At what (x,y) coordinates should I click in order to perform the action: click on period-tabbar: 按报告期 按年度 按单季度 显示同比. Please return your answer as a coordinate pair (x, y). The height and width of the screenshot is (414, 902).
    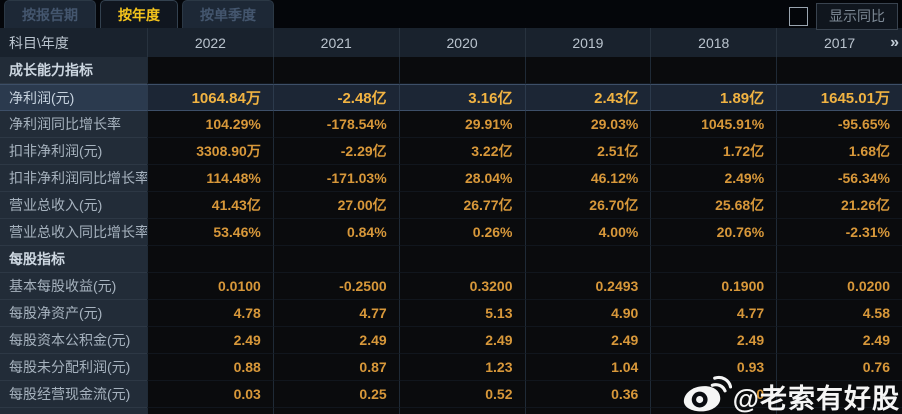
    Looking at the image, I should click on (451, 15).